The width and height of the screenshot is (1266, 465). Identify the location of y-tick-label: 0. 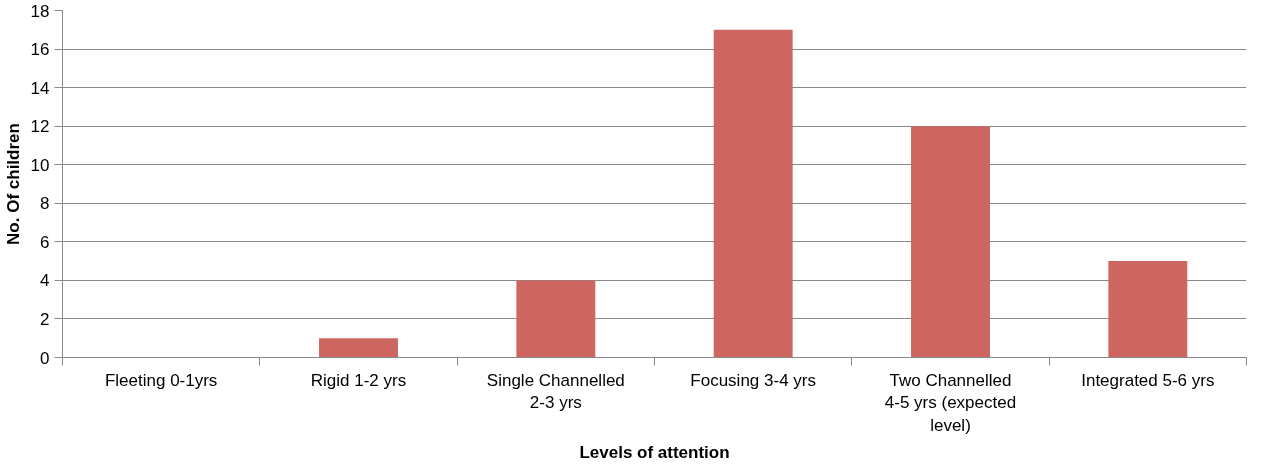
(45, 358).